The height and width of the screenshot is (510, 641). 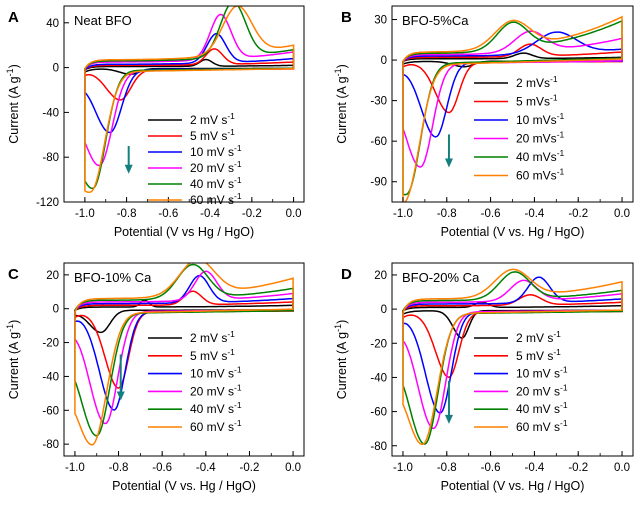 I want to click on panel-title: Neat BFO, so click(x=103, y=20).